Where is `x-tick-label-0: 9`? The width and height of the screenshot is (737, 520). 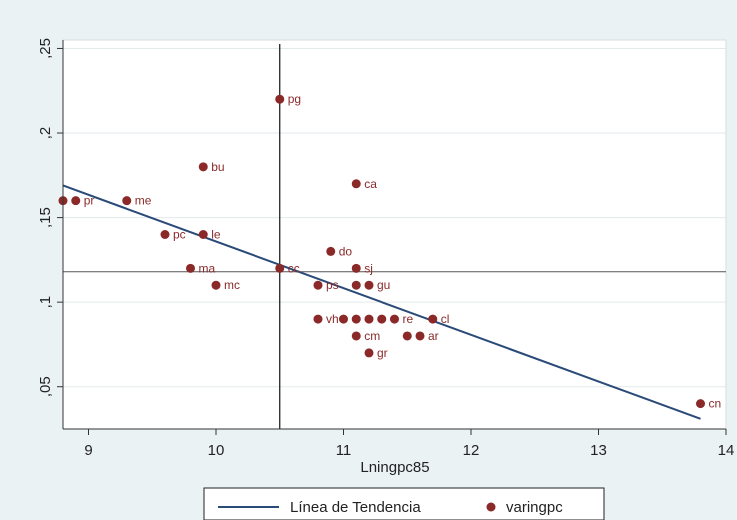 x-tick-label-0: 9 is located at coordinates (88, 450).